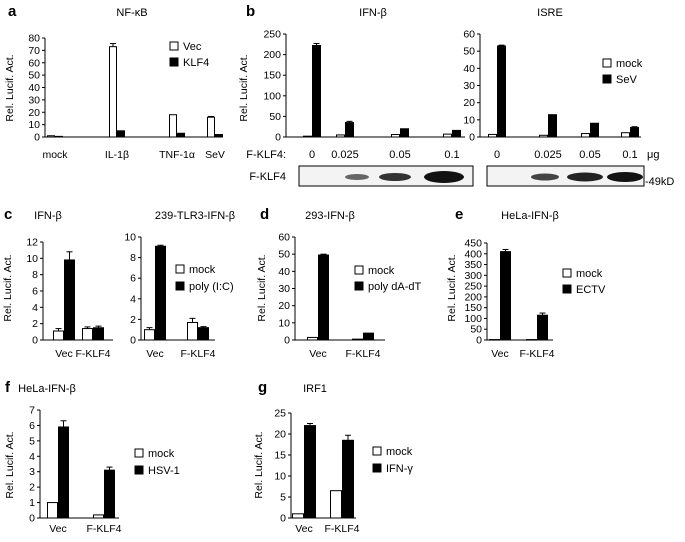 Image resolution: width=685 pixels, height=542 pixels. What do you see at coordinates (284, 289) in the screenshot?
I see `y-tick-label: 30` at bounding box center [284, 289].